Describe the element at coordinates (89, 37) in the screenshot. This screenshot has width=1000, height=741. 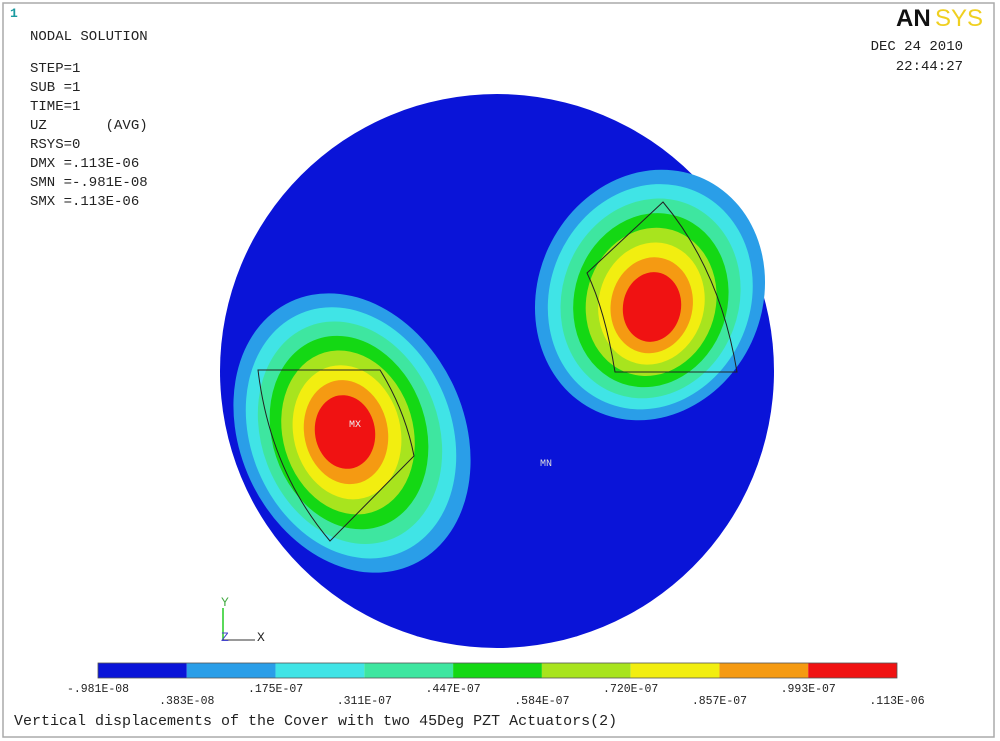
I see `plot-title: NODAL SOLUTION` at that location.